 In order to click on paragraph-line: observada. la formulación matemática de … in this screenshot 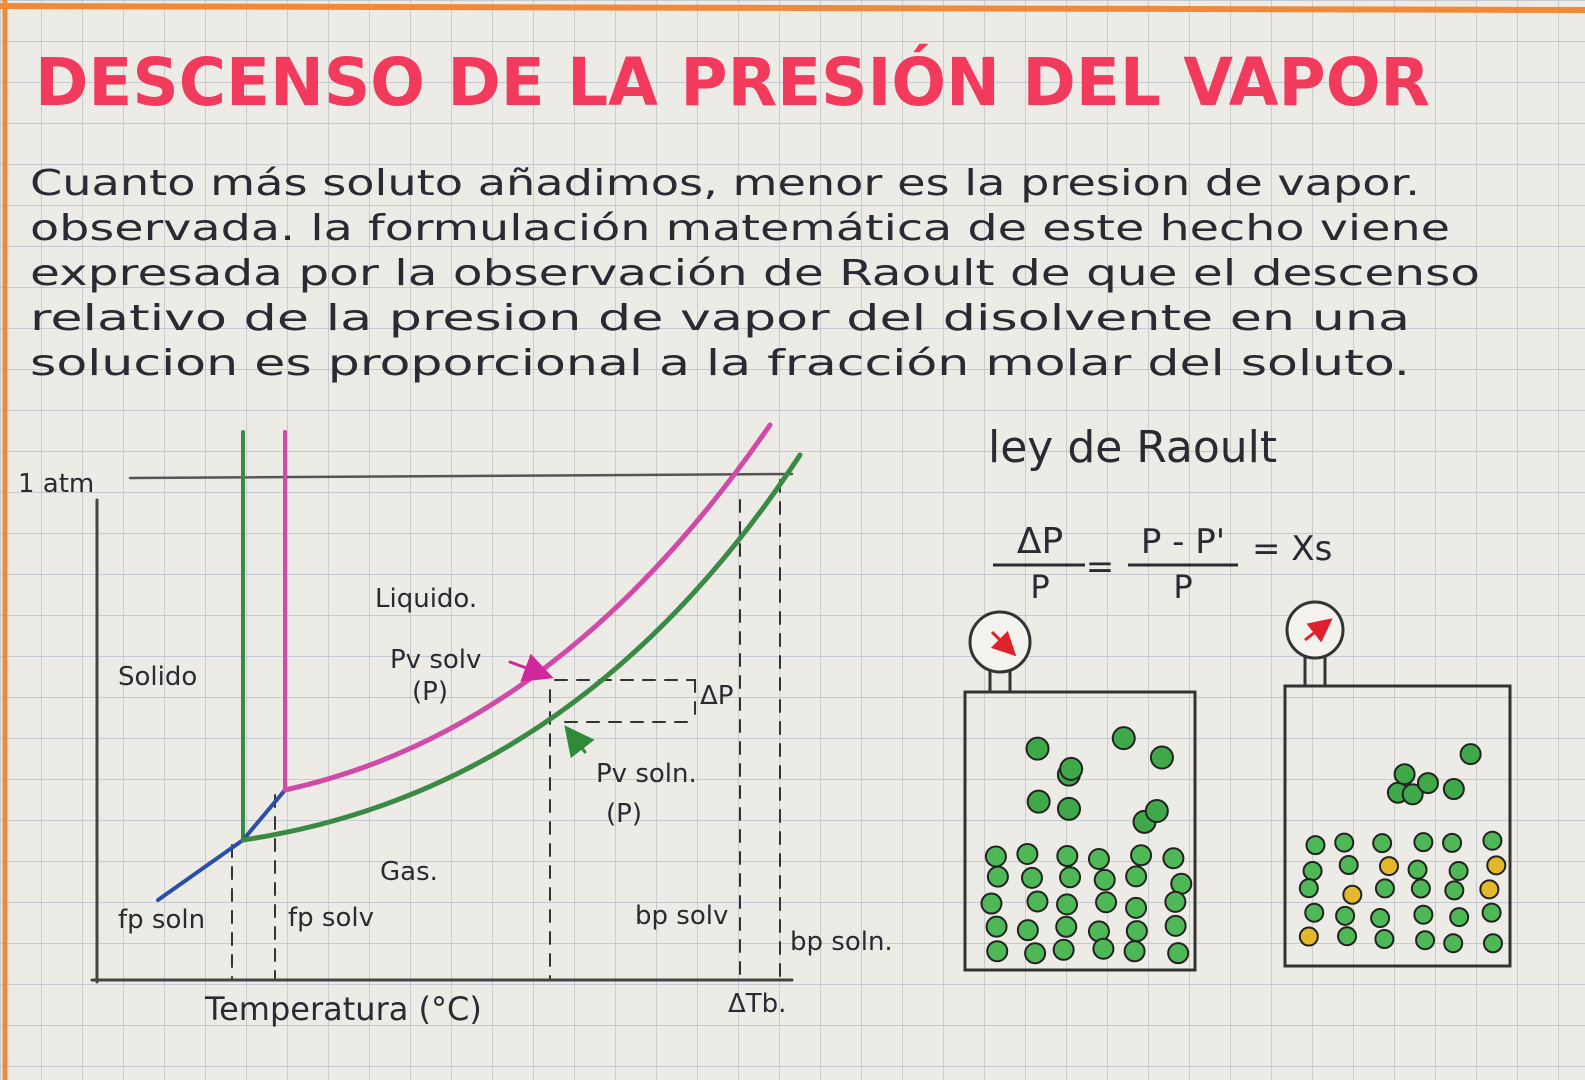, I will do `click(740, 228)`.